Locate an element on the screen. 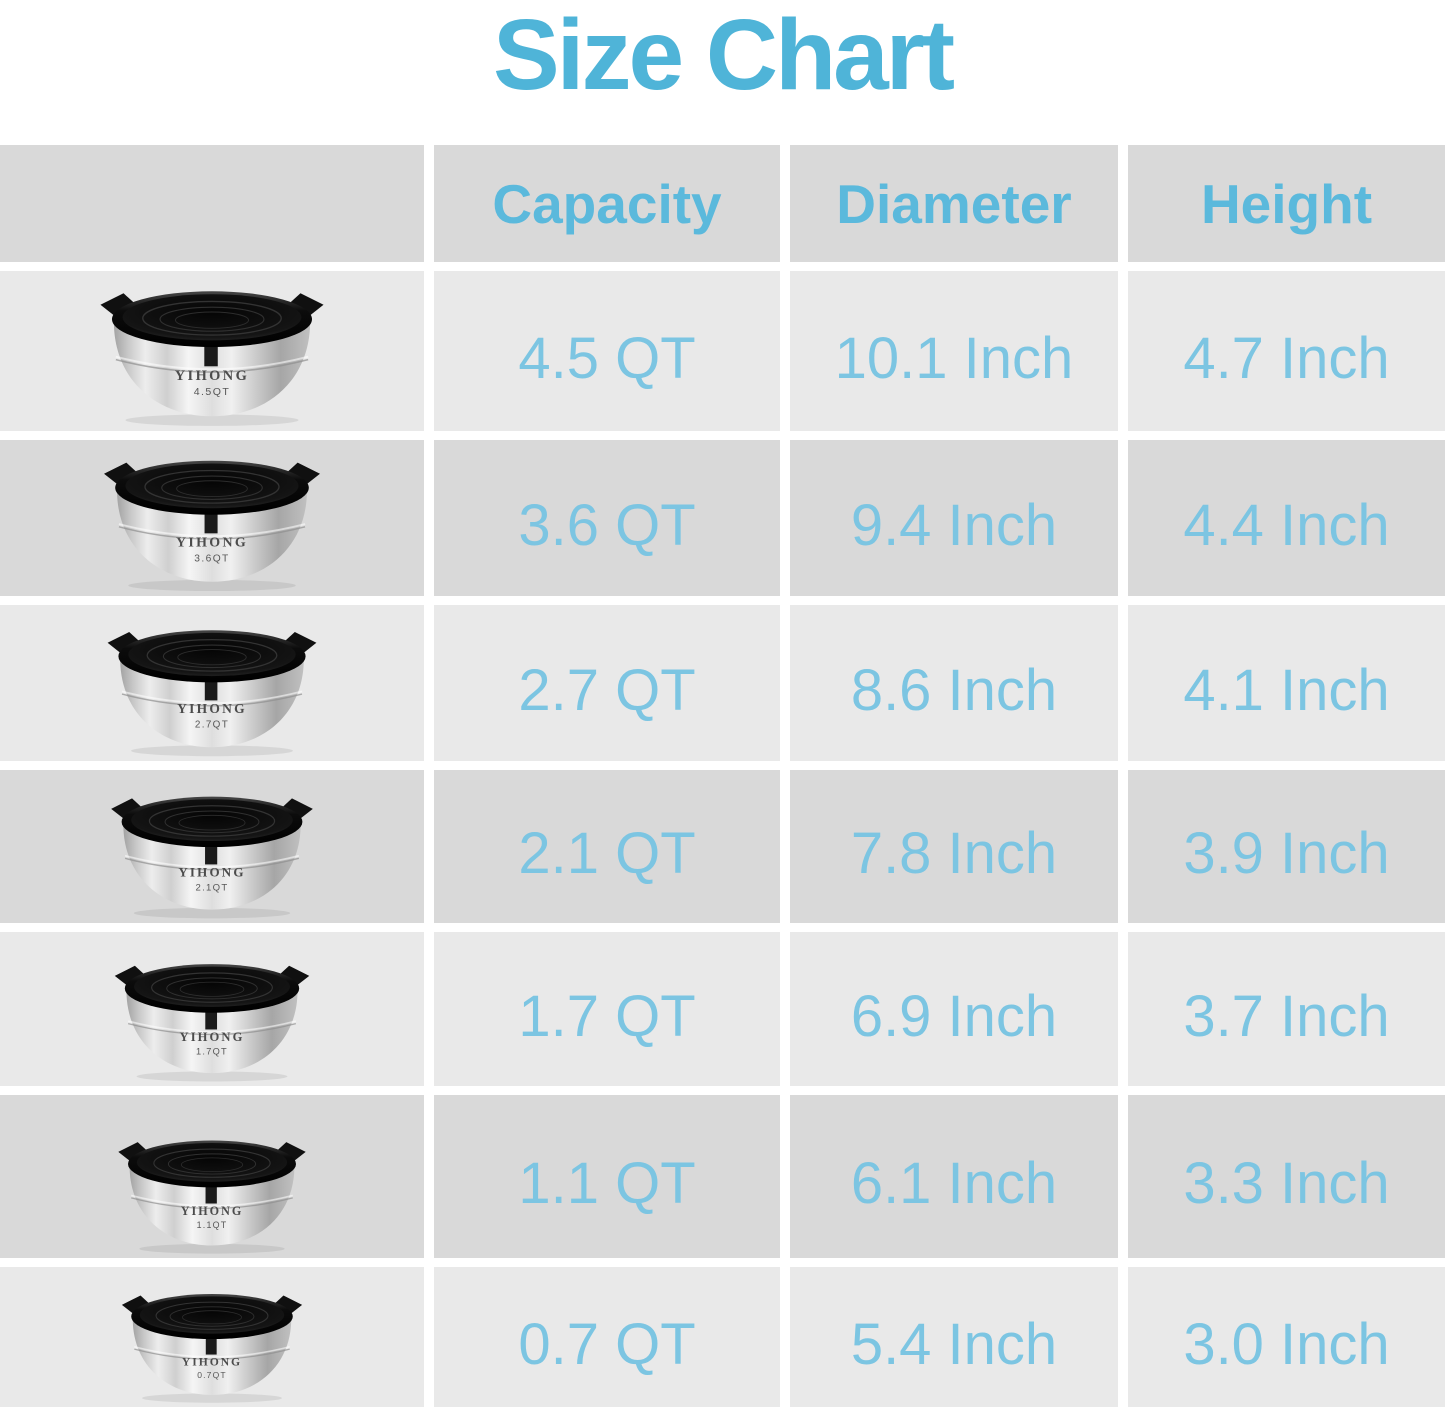 This screenshot has height=1410, width=1445. bowl-image-1-7qt: YIHONG 1.7QT is located at coordinates (212, 1016).